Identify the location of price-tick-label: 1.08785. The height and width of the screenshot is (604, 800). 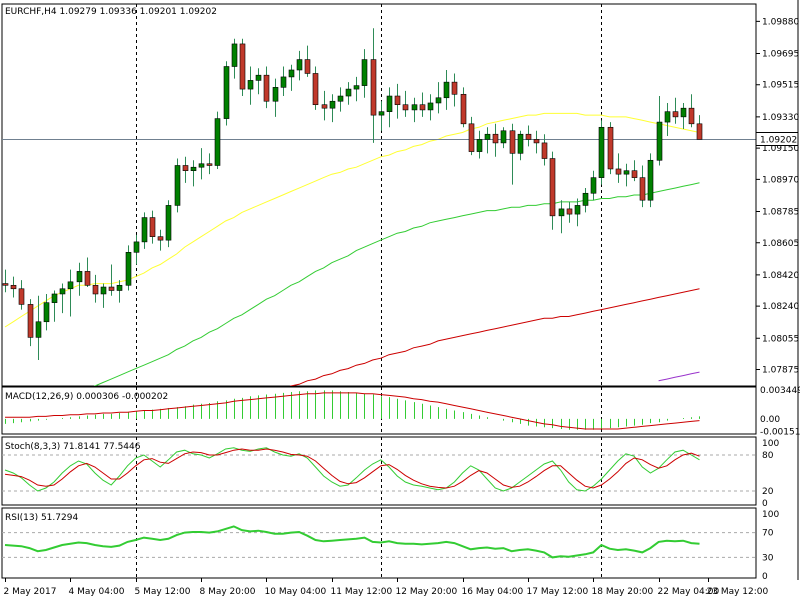
(780, 212).